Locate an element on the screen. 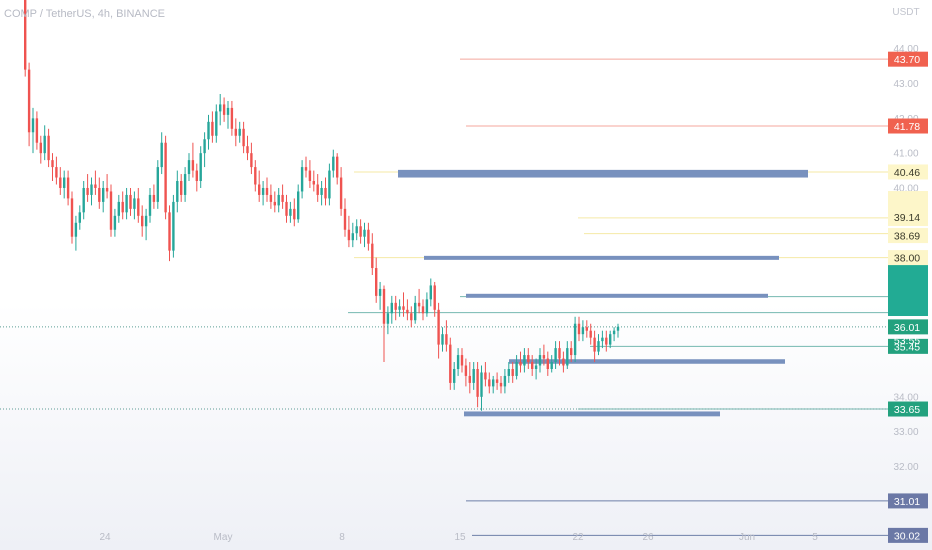 This screenshot has height=550, width=932. price-tick-label: 34.00 is located at coordinates (905, 397).